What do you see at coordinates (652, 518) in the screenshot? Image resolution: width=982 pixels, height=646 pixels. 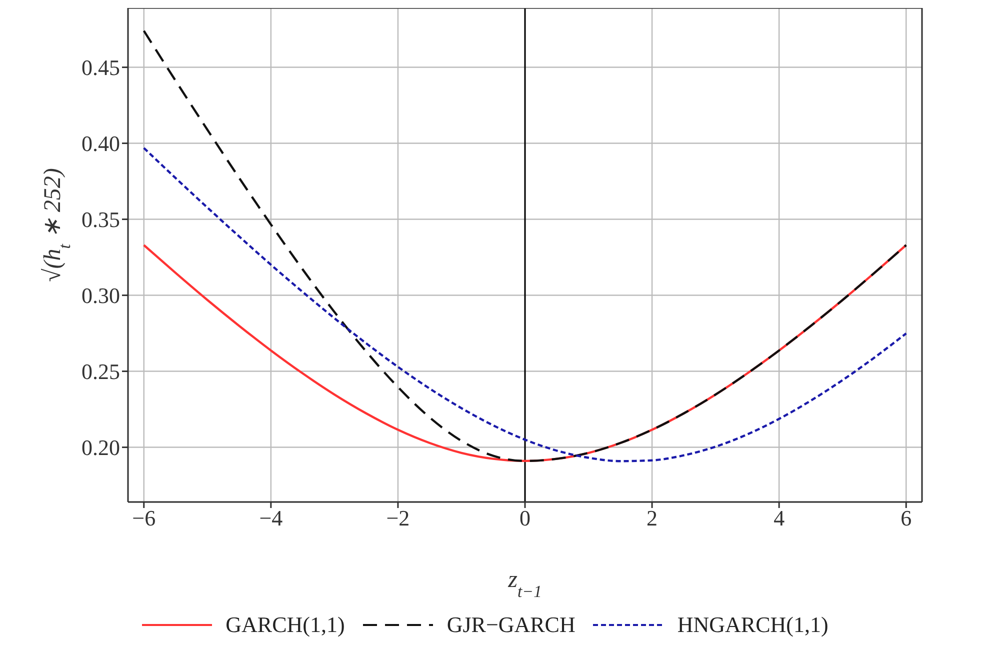 I see `x-tick-label: 2` at bounding box center [652, 518].